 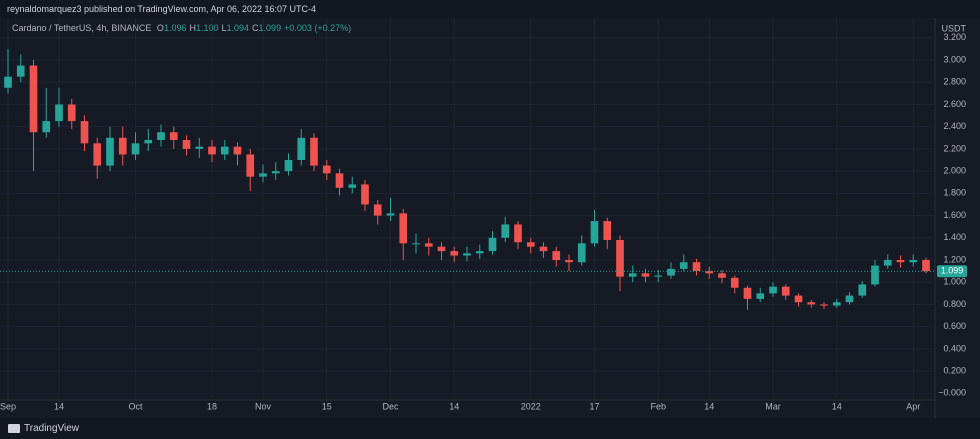 I want to click on y-tick-label: 0.800, so click(x=954, y=304).